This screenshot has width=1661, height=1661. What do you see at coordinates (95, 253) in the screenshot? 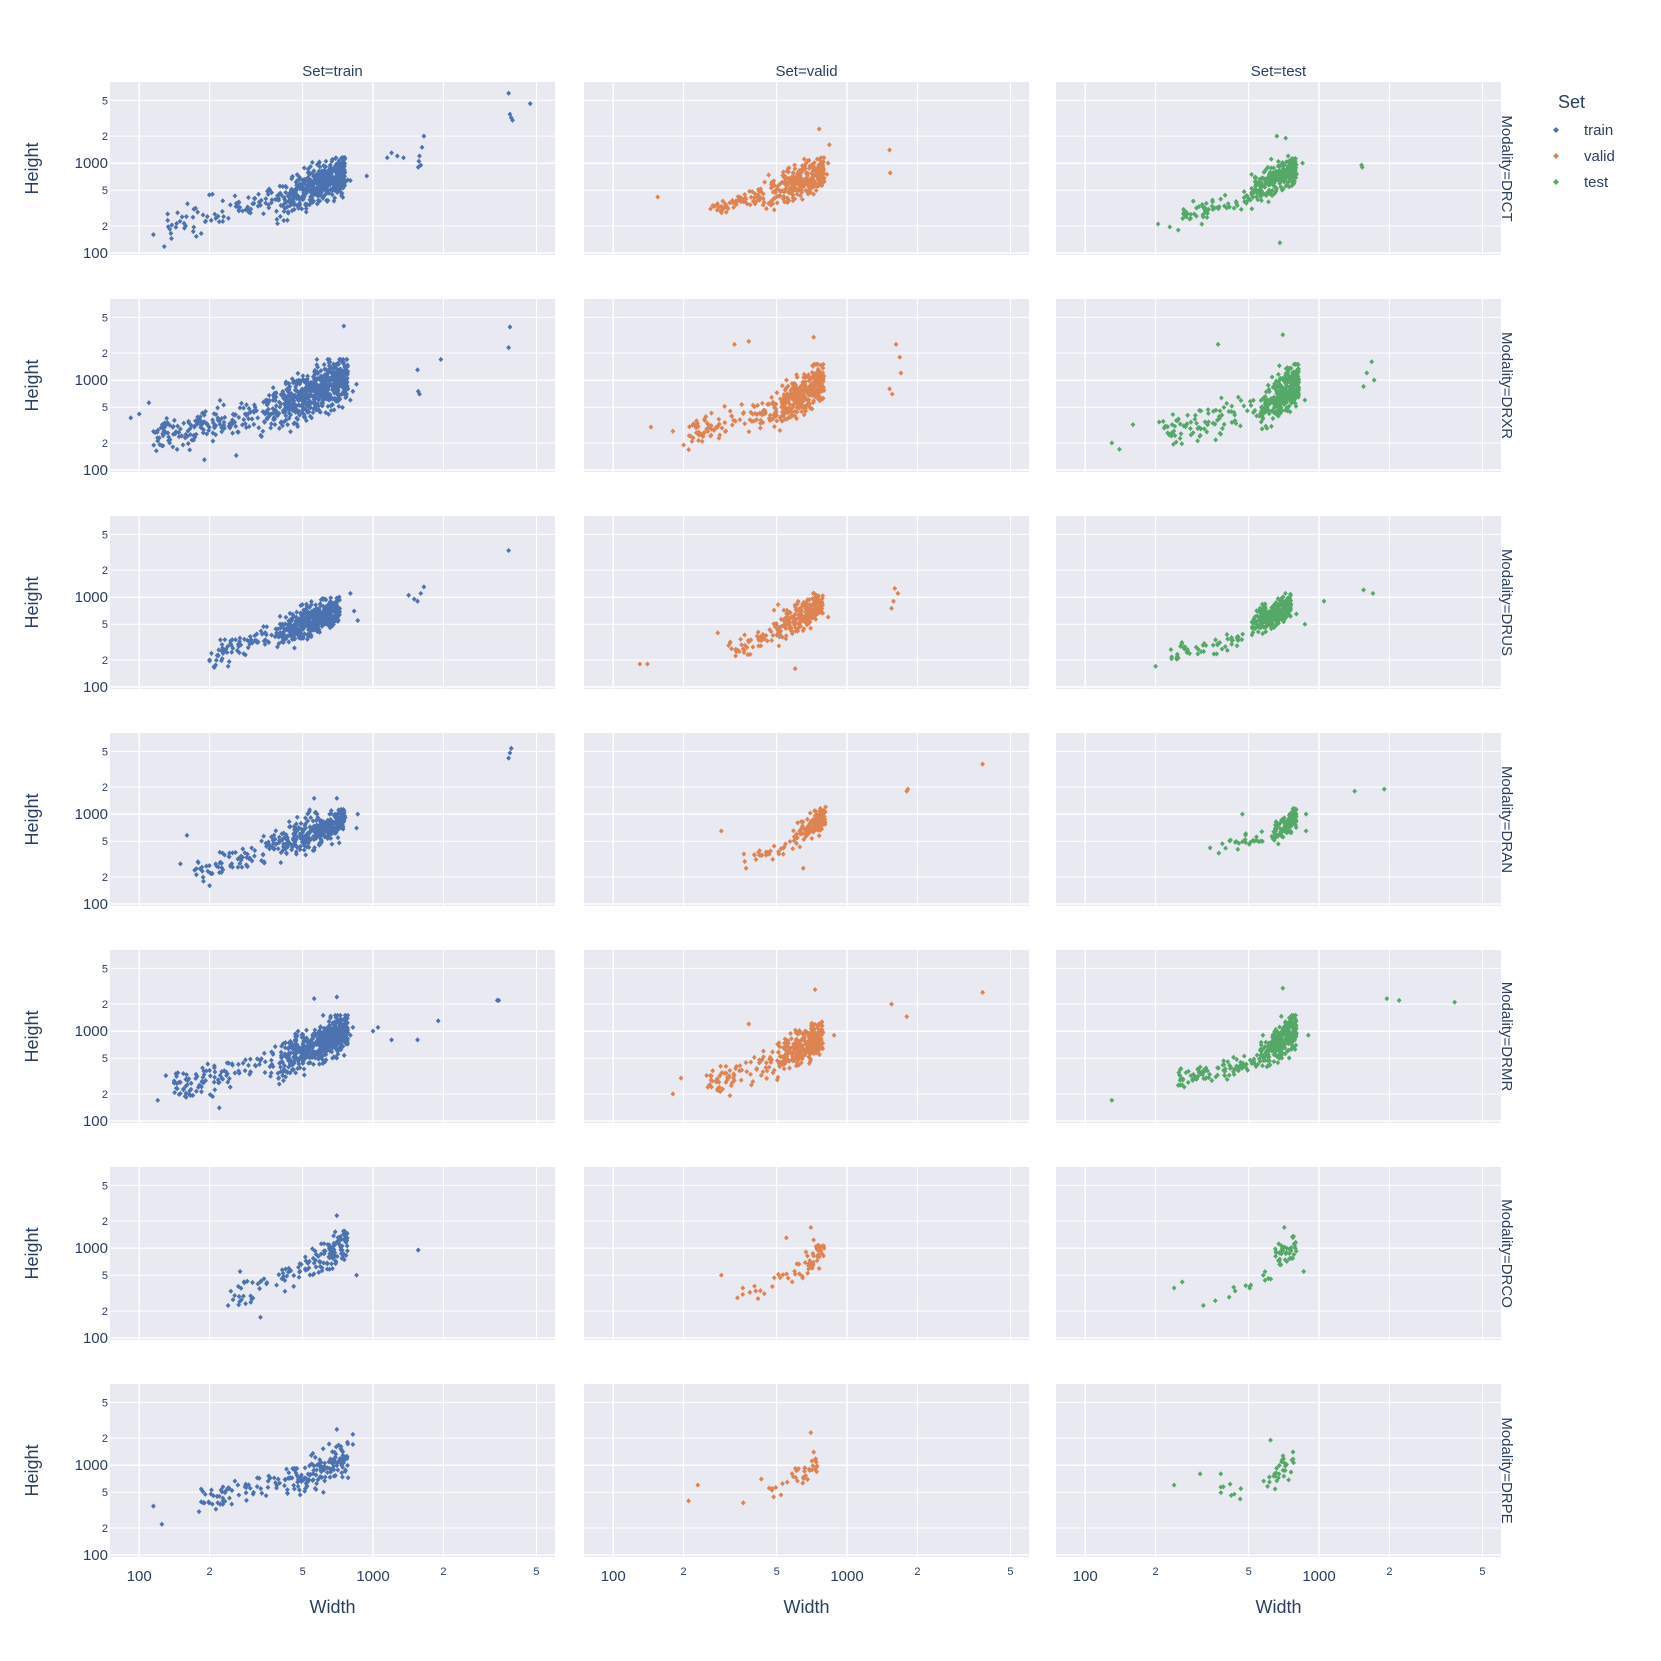
I see `y-tick-label: 100` at bounding box center [95, 253].